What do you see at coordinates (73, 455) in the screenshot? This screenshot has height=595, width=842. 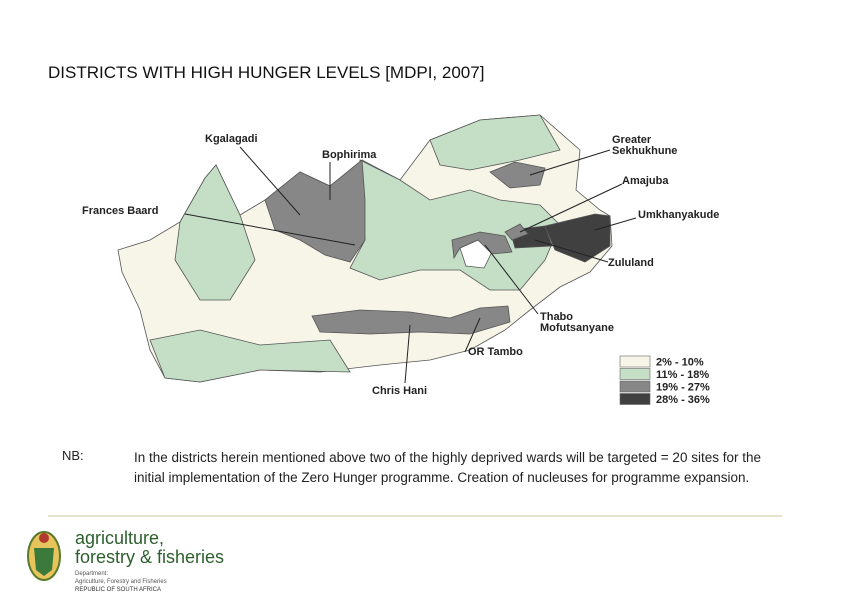 I see `note-label: NB:` at bounding box center [73, 455].